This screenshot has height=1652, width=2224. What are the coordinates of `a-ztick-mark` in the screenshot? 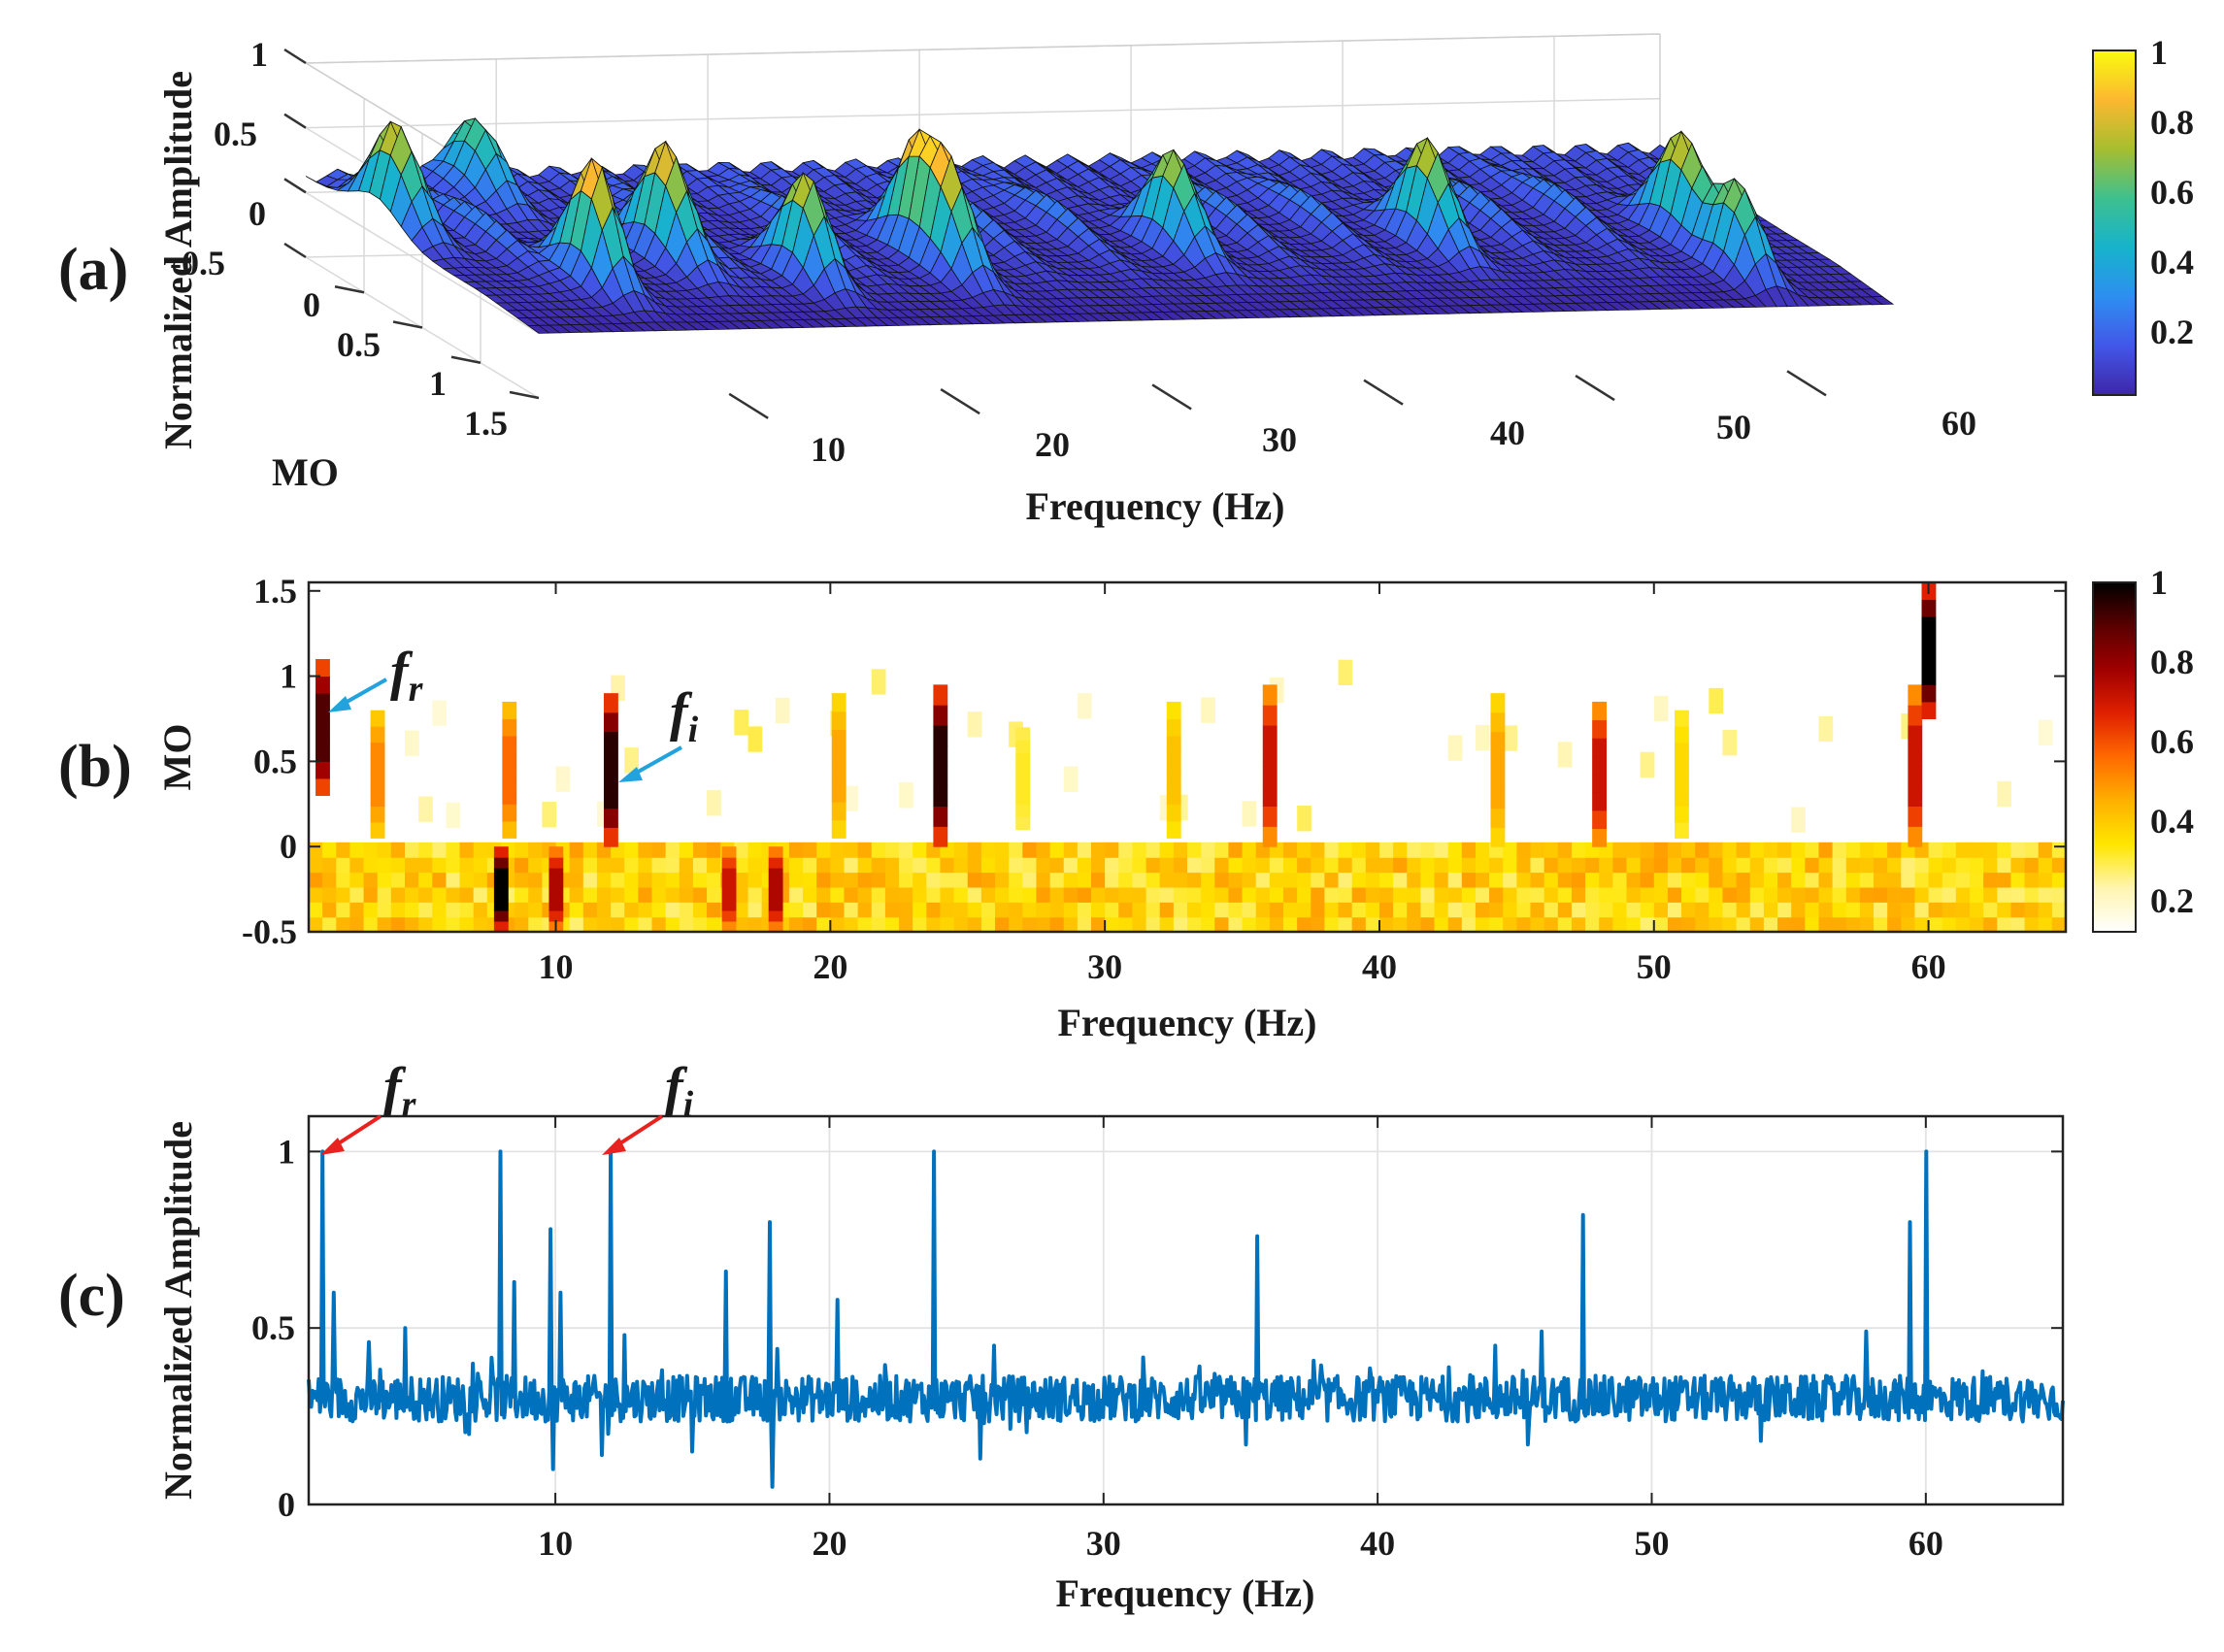 It's located at (295, 121).